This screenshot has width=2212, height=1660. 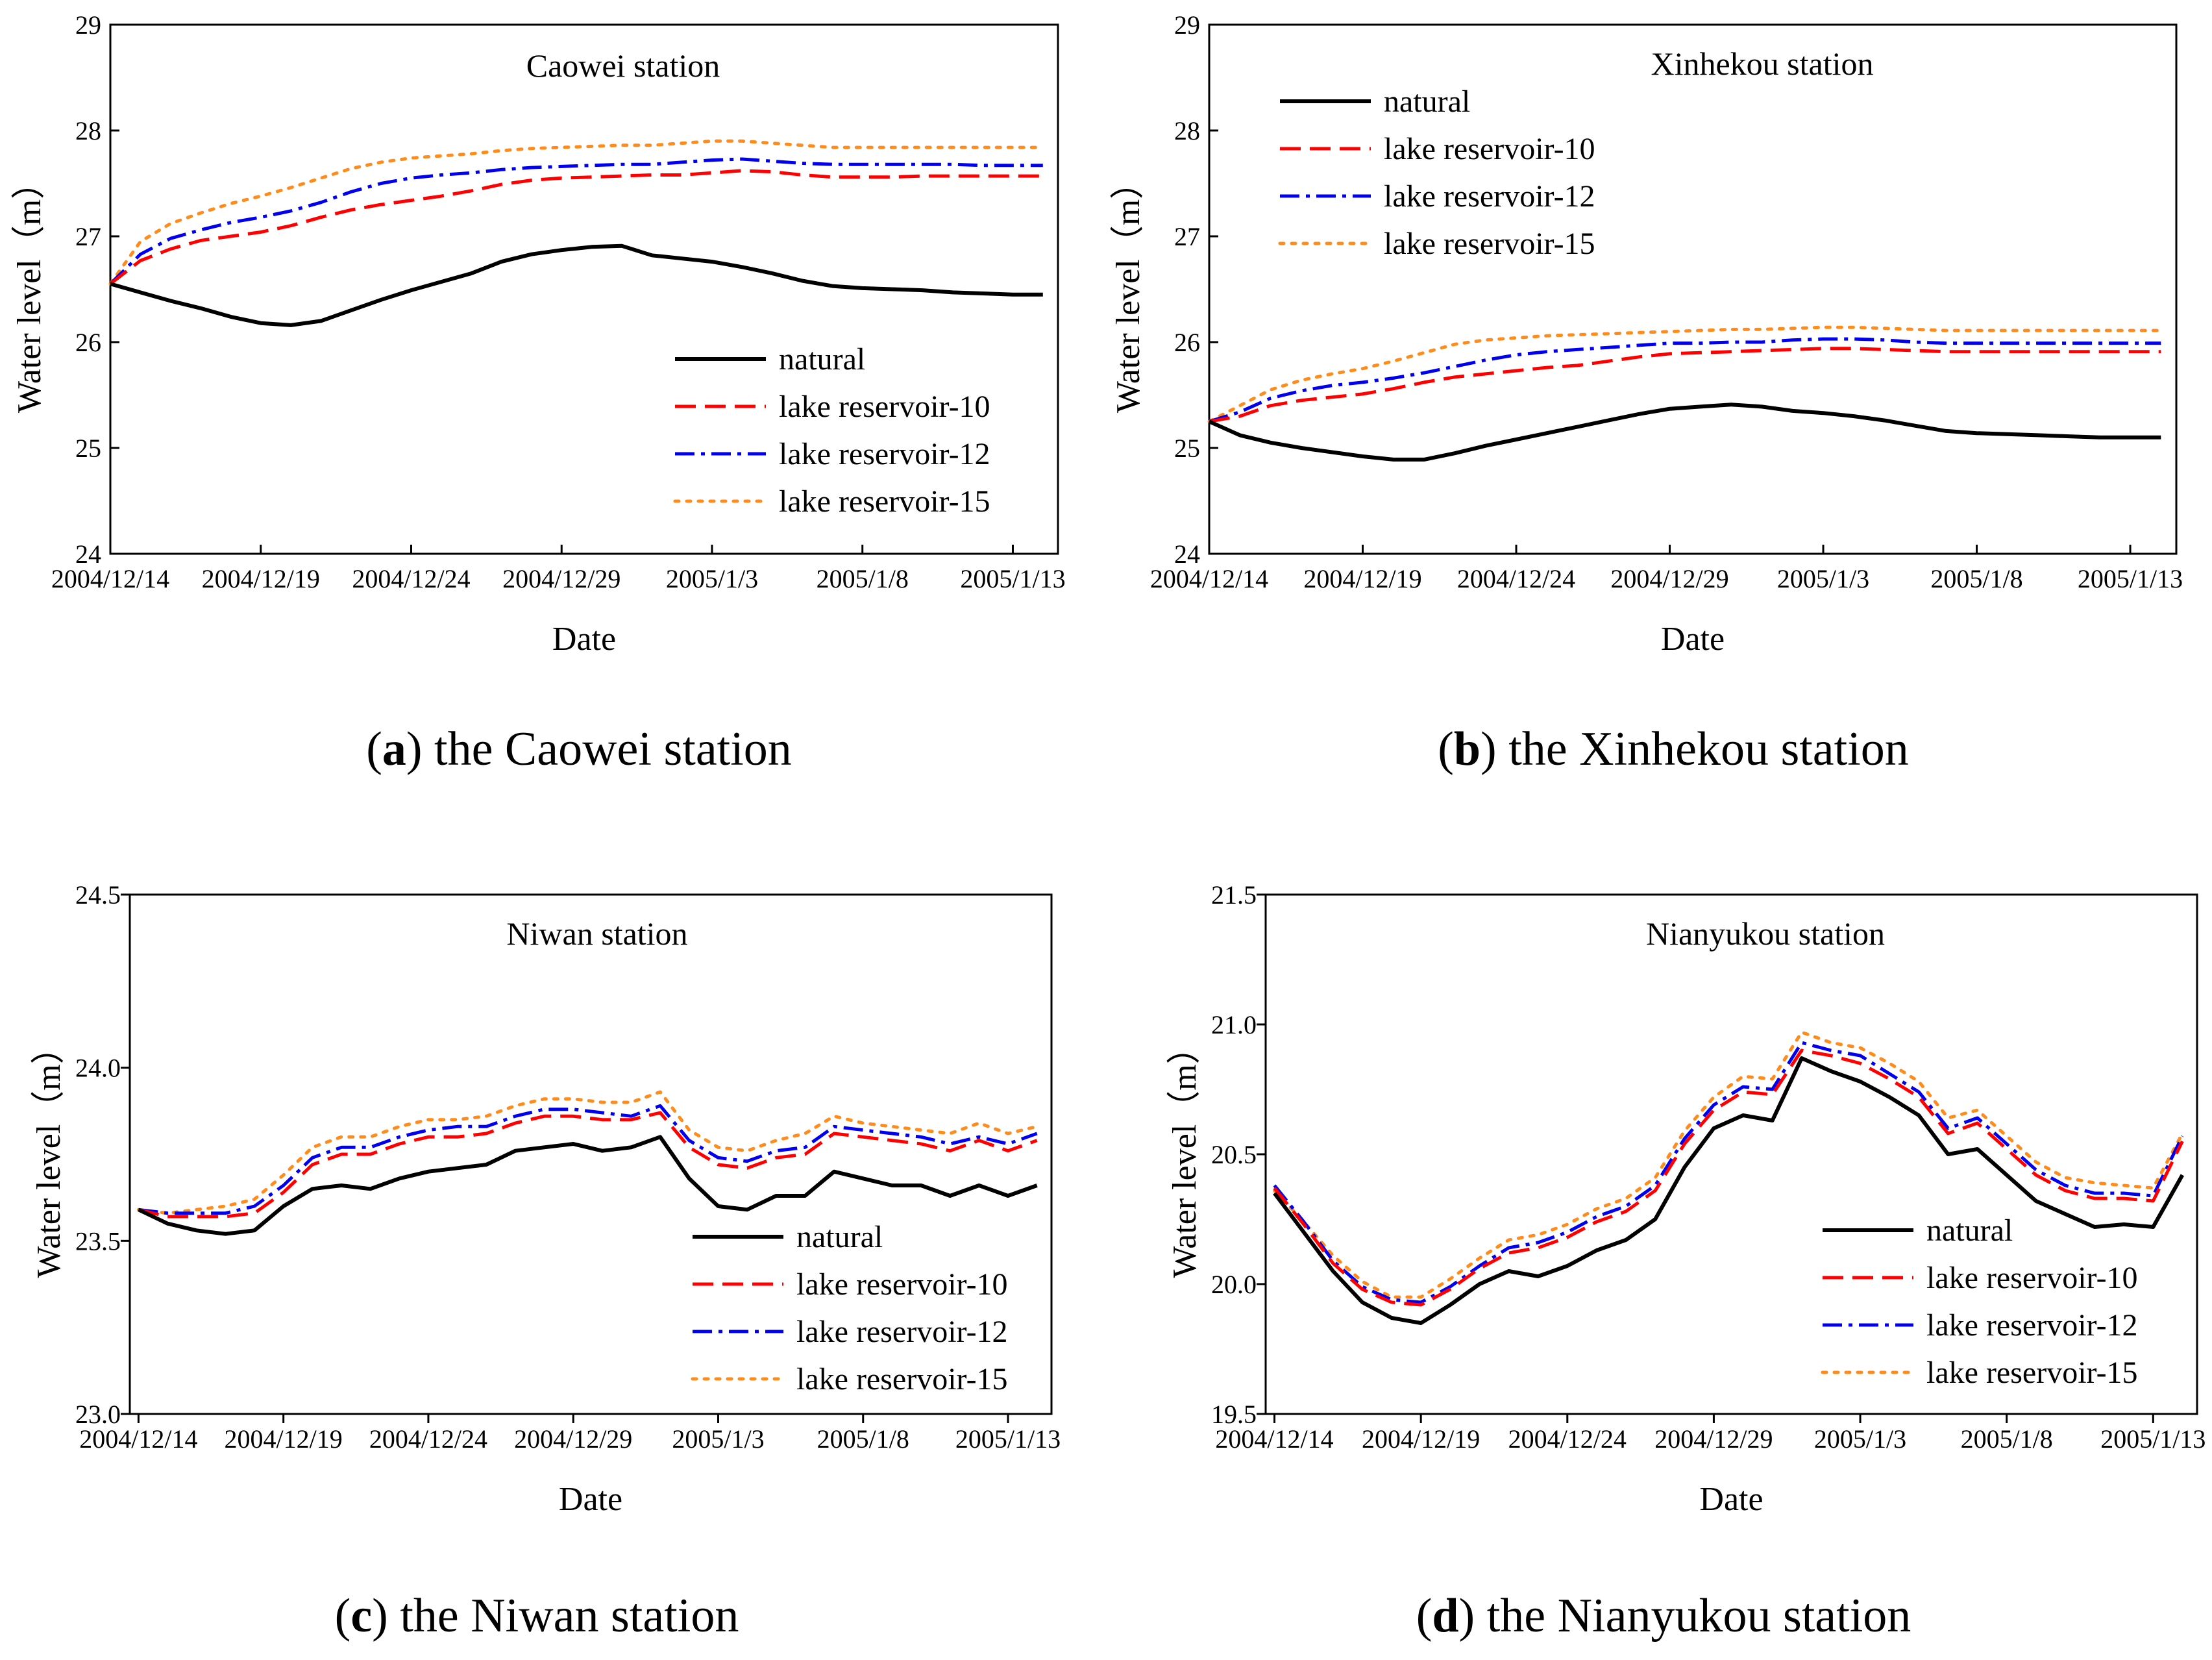 I want to click on chart-title: Nianyukou station, so click(x=1765, y=933).